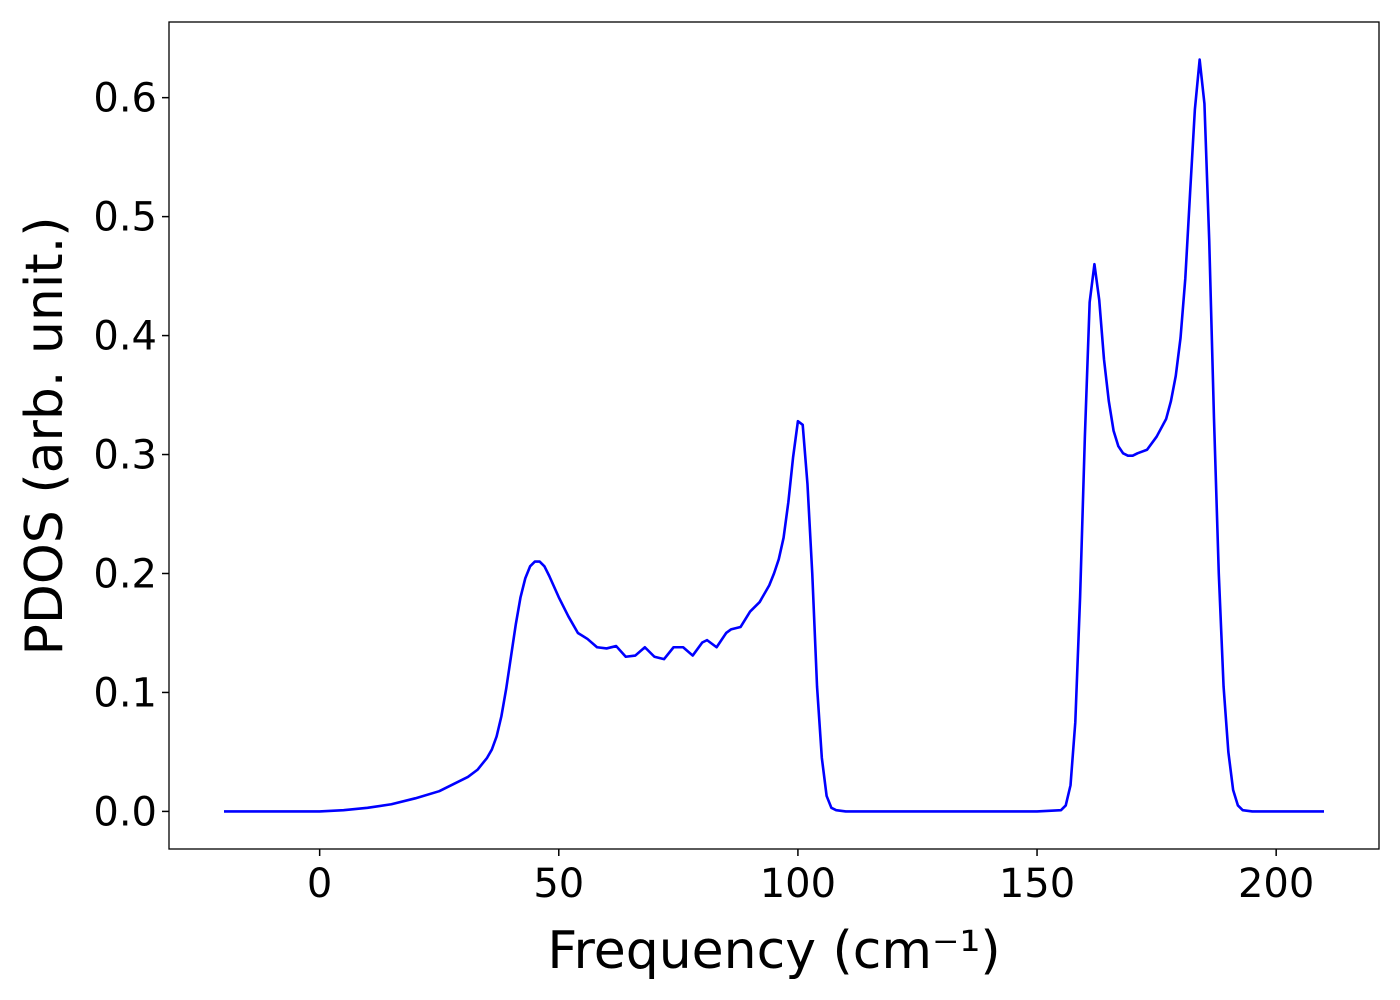 Image resolution: width=1400 pixels, height=1000 pixels. Describe the element at coordinates (125, 456) in the screenshot. I see `y-tick-label: 0.3` at that location.